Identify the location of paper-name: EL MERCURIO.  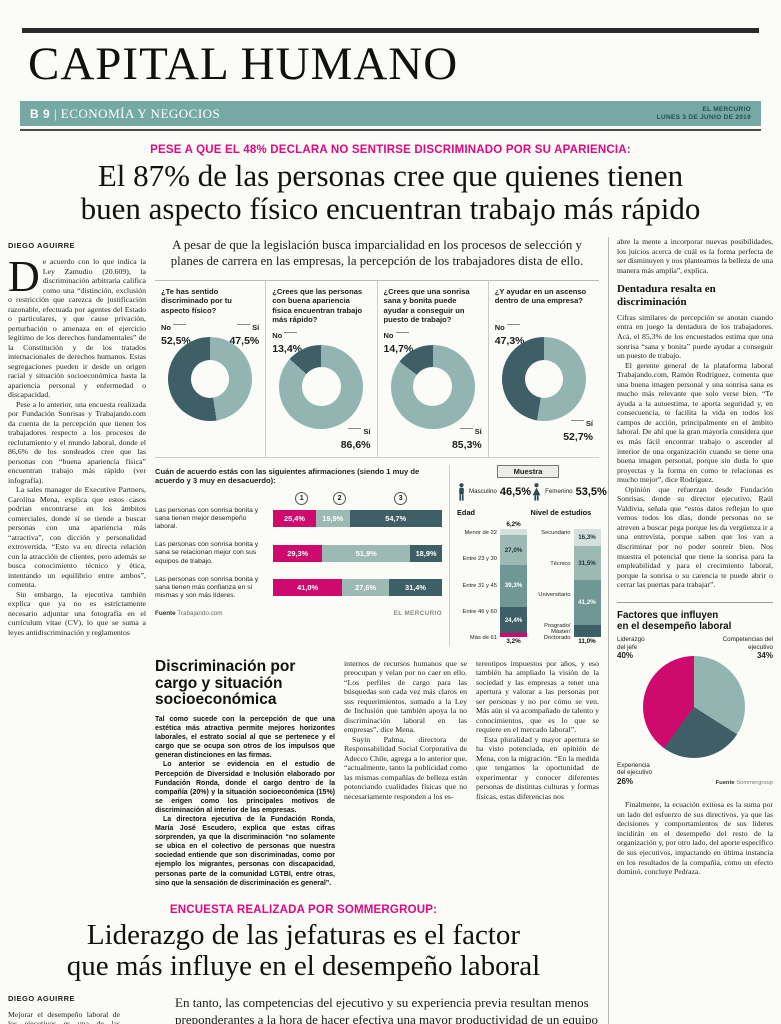
(726, 109).